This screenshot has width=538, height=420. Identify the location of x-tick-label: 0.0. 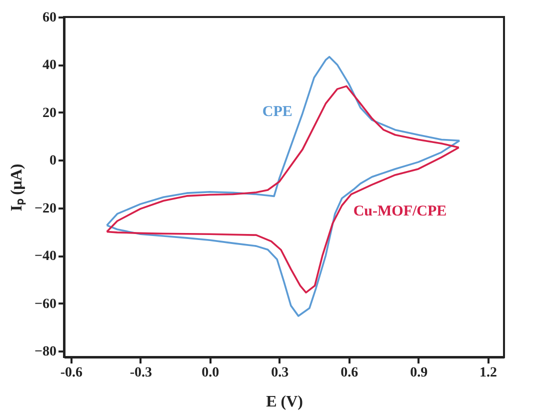
(211, 373).